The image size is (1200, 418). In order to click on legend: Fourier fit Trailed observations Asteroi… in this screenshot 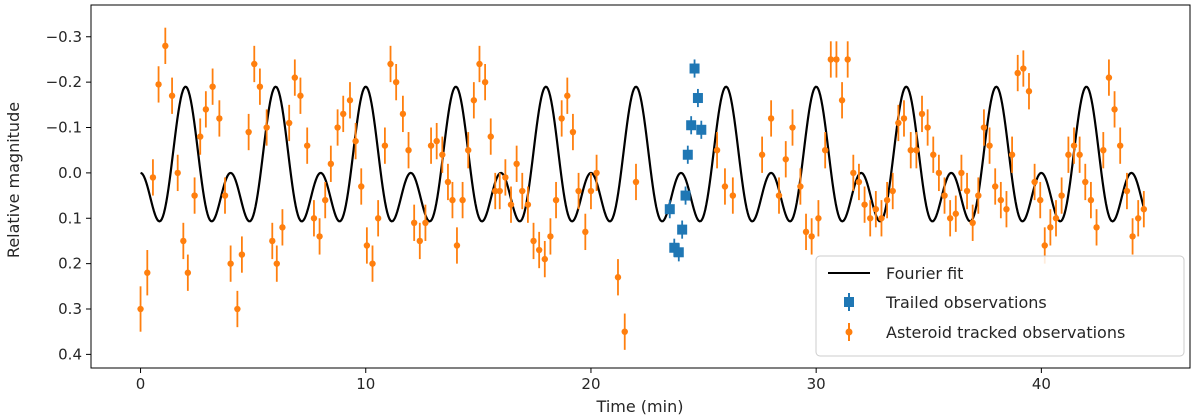, I will do `click(1000, 306)`.